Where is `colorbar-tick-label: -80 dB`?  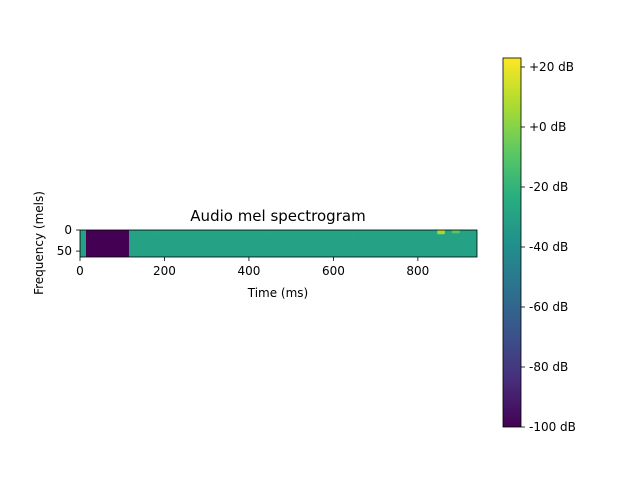 colorbar-tick-label: -80 dB is located at coordinates (548, 367).